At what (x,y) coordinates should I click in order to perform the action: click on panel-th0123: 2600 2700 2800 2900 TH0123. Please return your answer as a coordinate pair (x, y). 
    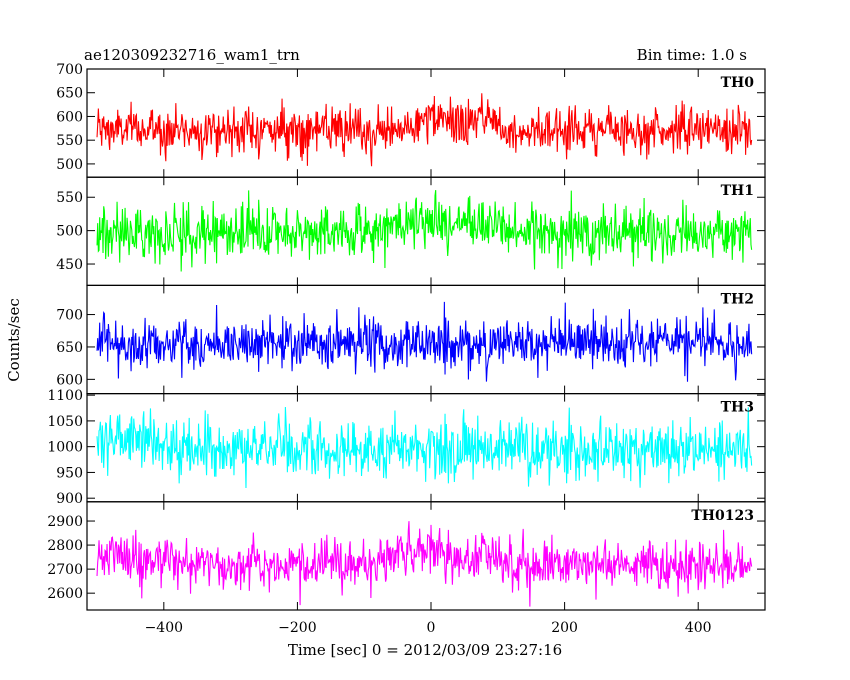
    Looking at the image, I should click on (406, 556).